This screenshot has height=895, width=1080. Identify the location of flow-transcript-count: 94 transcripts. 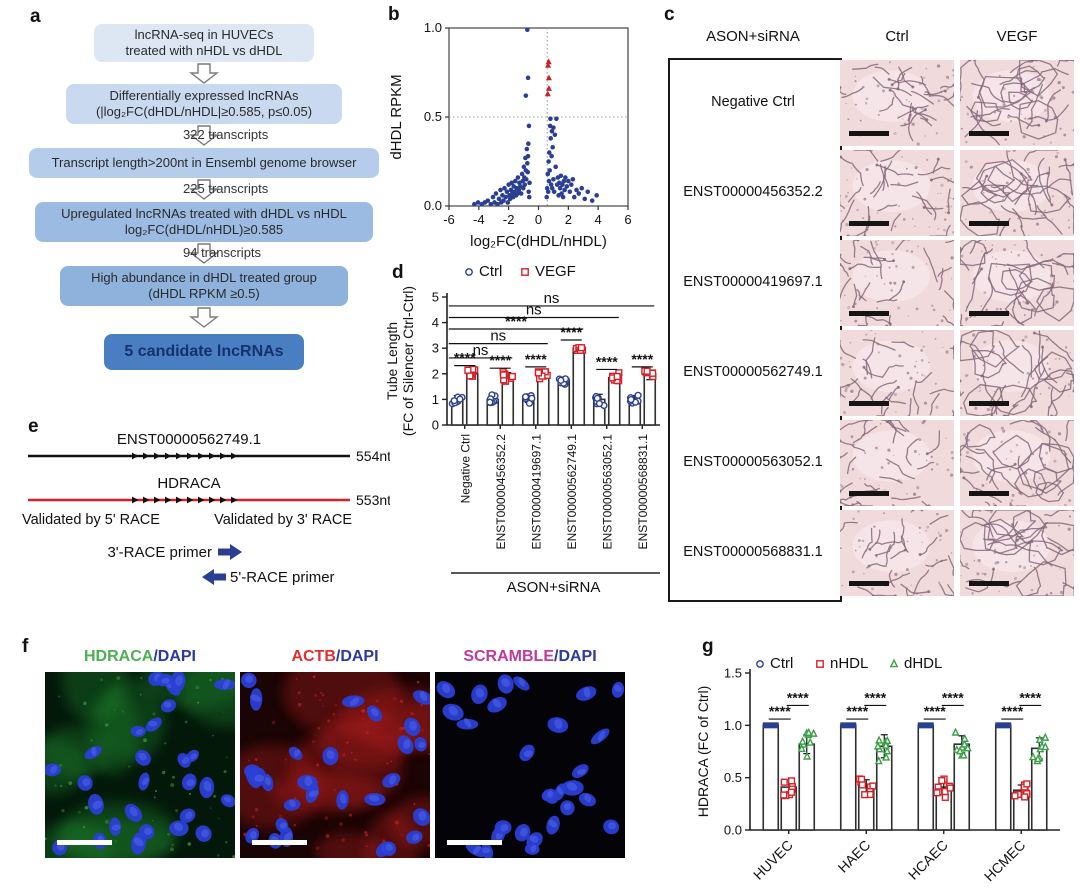
(222, 252).